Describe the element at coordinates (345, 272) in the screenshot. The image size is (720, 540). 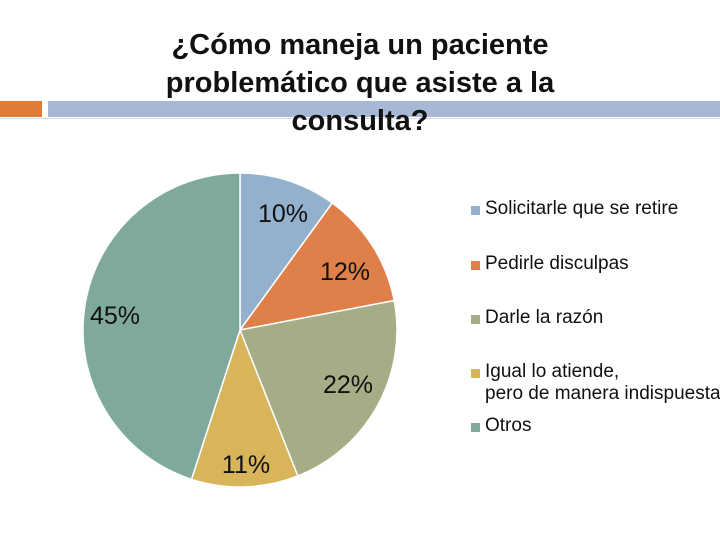
I see `data-label-2: 12%` at that location.